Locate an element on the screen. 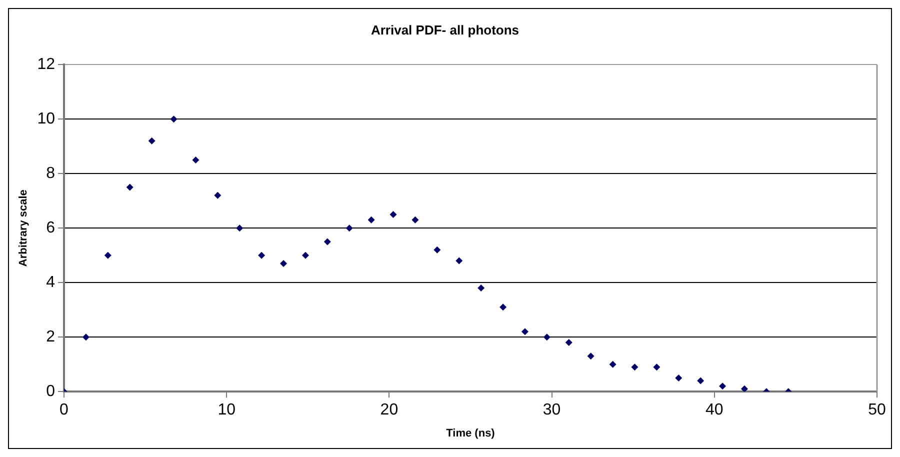  y-tick-label: 6 is located at coordinates (51, 228).